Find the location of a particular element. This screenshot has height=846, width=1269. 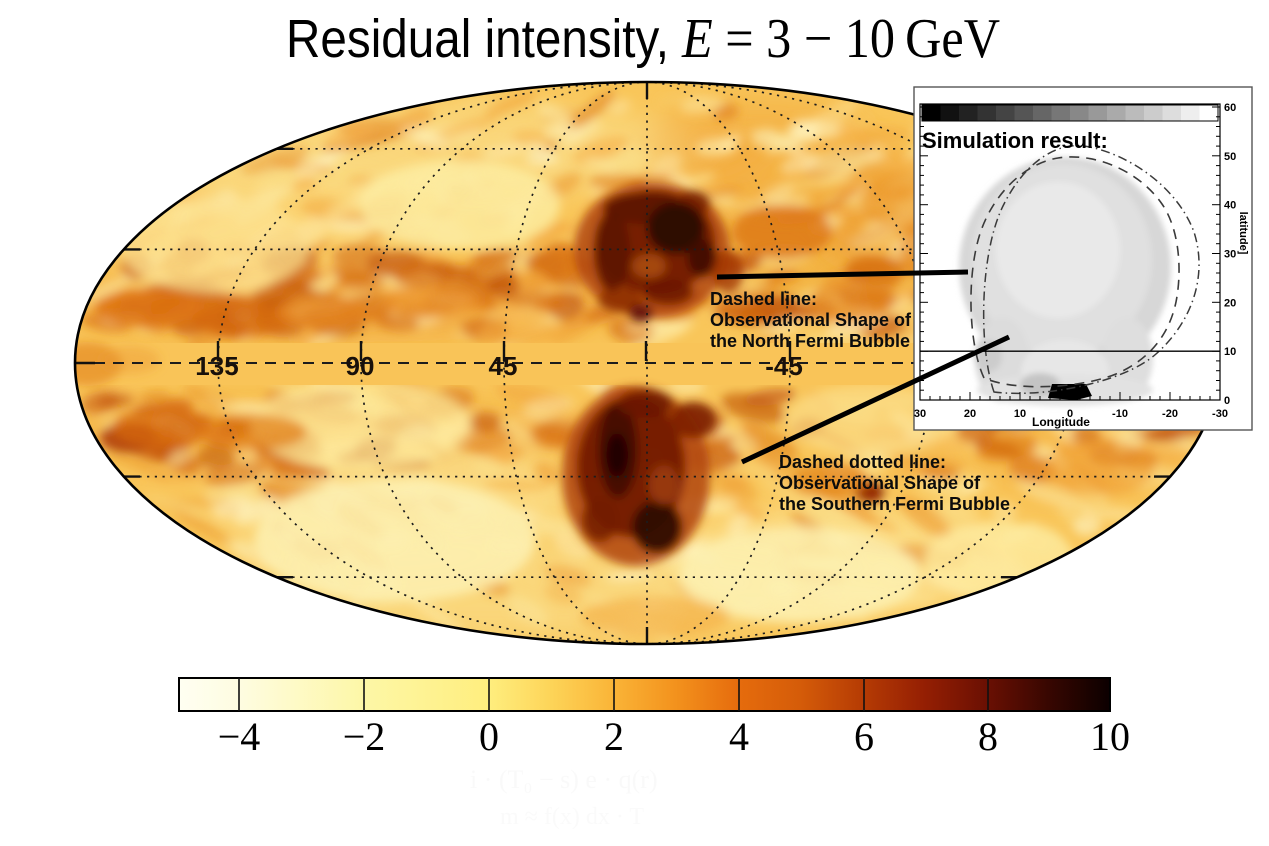

svg-text: -20 is located at coordinates (1170, 414).